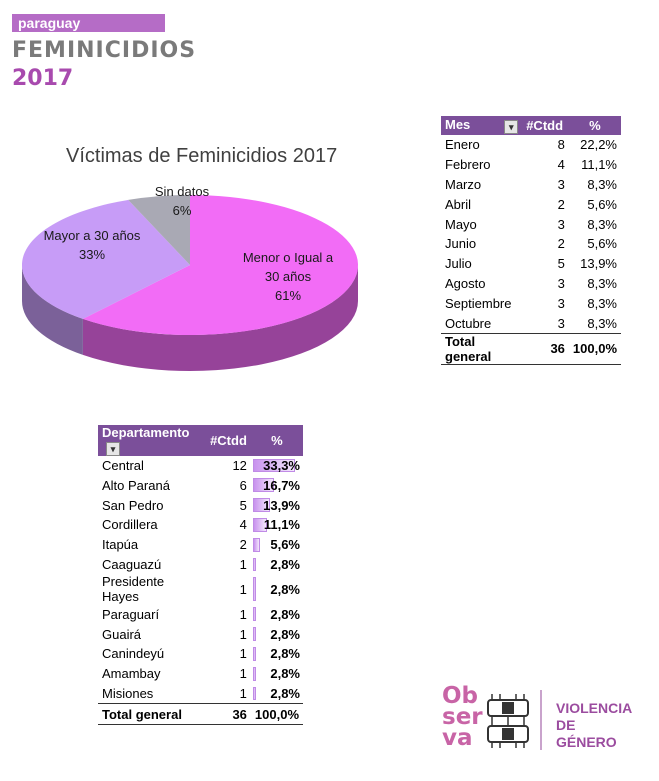 The width and height of the screenshot is (659, 781). Describe the element at coordinates (136, 485) in the screenshot. I see `dept-name: Alto Paraná` at that location.